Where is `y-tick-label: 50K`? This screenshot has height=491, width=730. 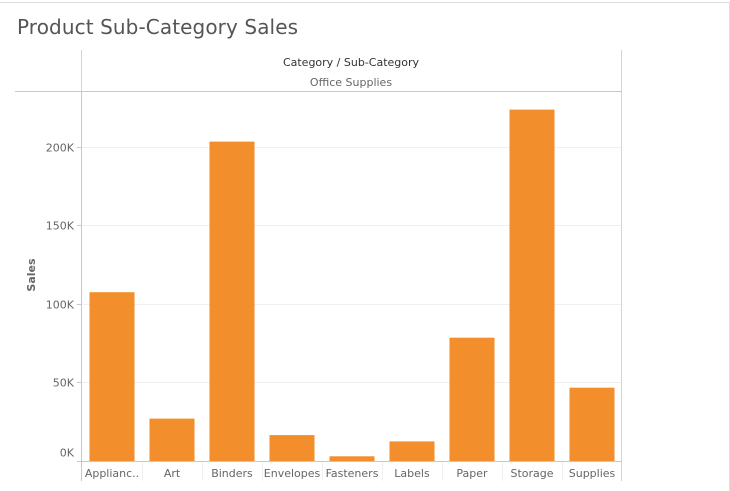
y-tick-label: 50K is located at coordinates (64, 383).